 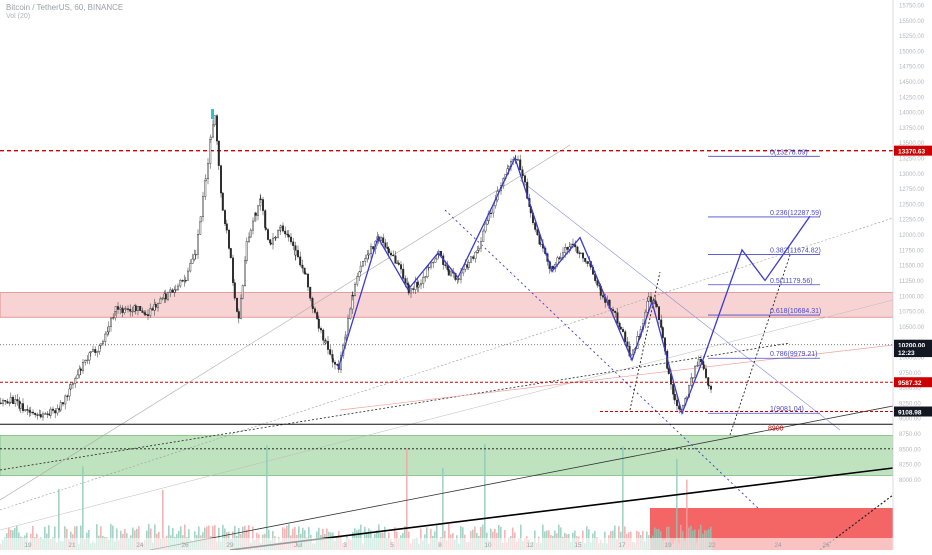 I want to click on price-tick-label: 14750.00, so click(x=912, y=68).